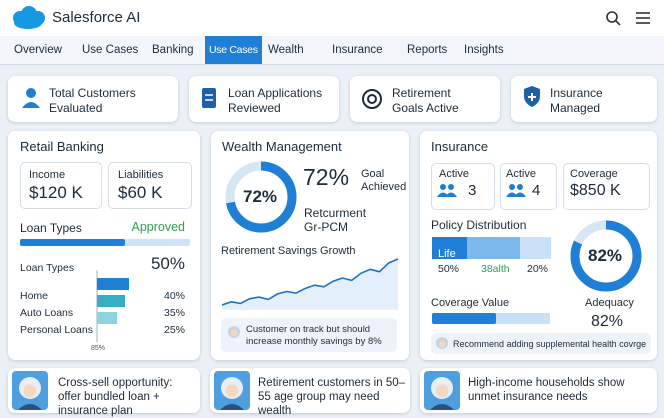 The image size is (664, 418). What do you see at coordinates (56, 330) in the screenshot?
I see `loan-label: Personal Loans` at bounding box center [56, 330].